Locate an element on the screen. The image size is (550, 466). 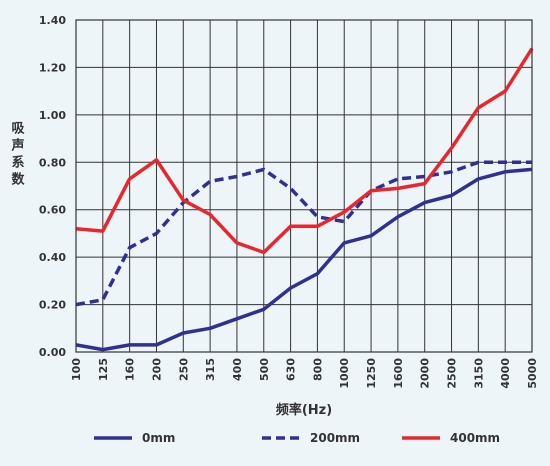
x-tick-label: 2000 is located at coordinates (425, 373).